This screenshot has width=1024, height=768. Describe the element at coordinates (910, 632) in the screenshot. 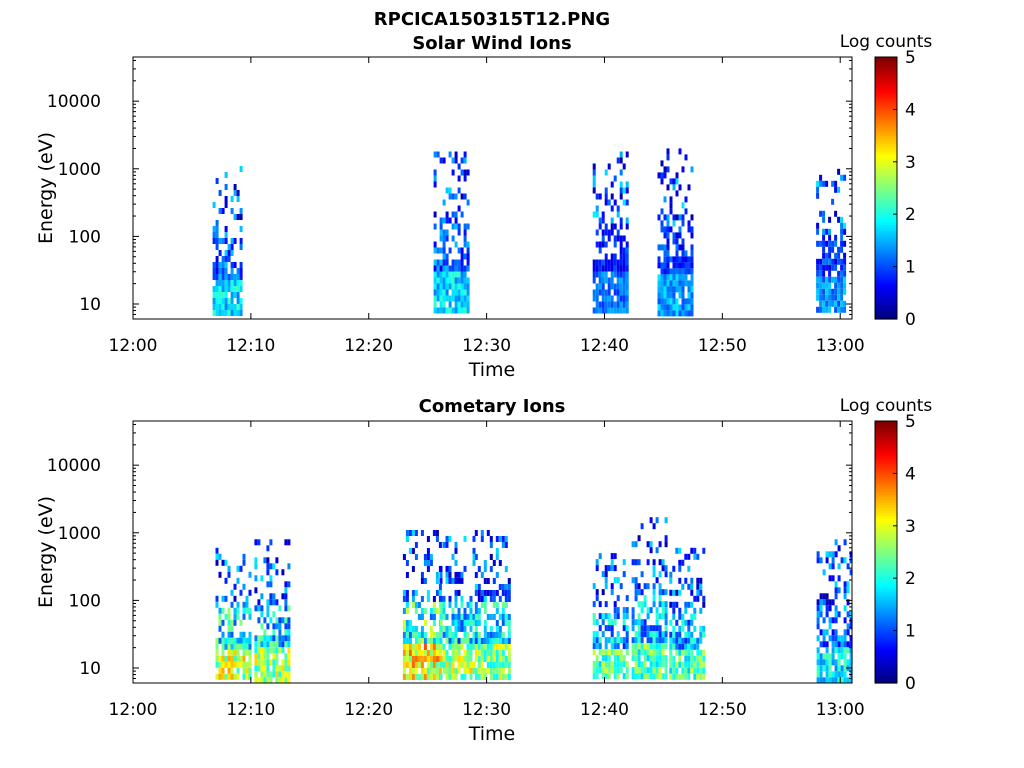

I see `colorbar-tick-label: 1` at that location.